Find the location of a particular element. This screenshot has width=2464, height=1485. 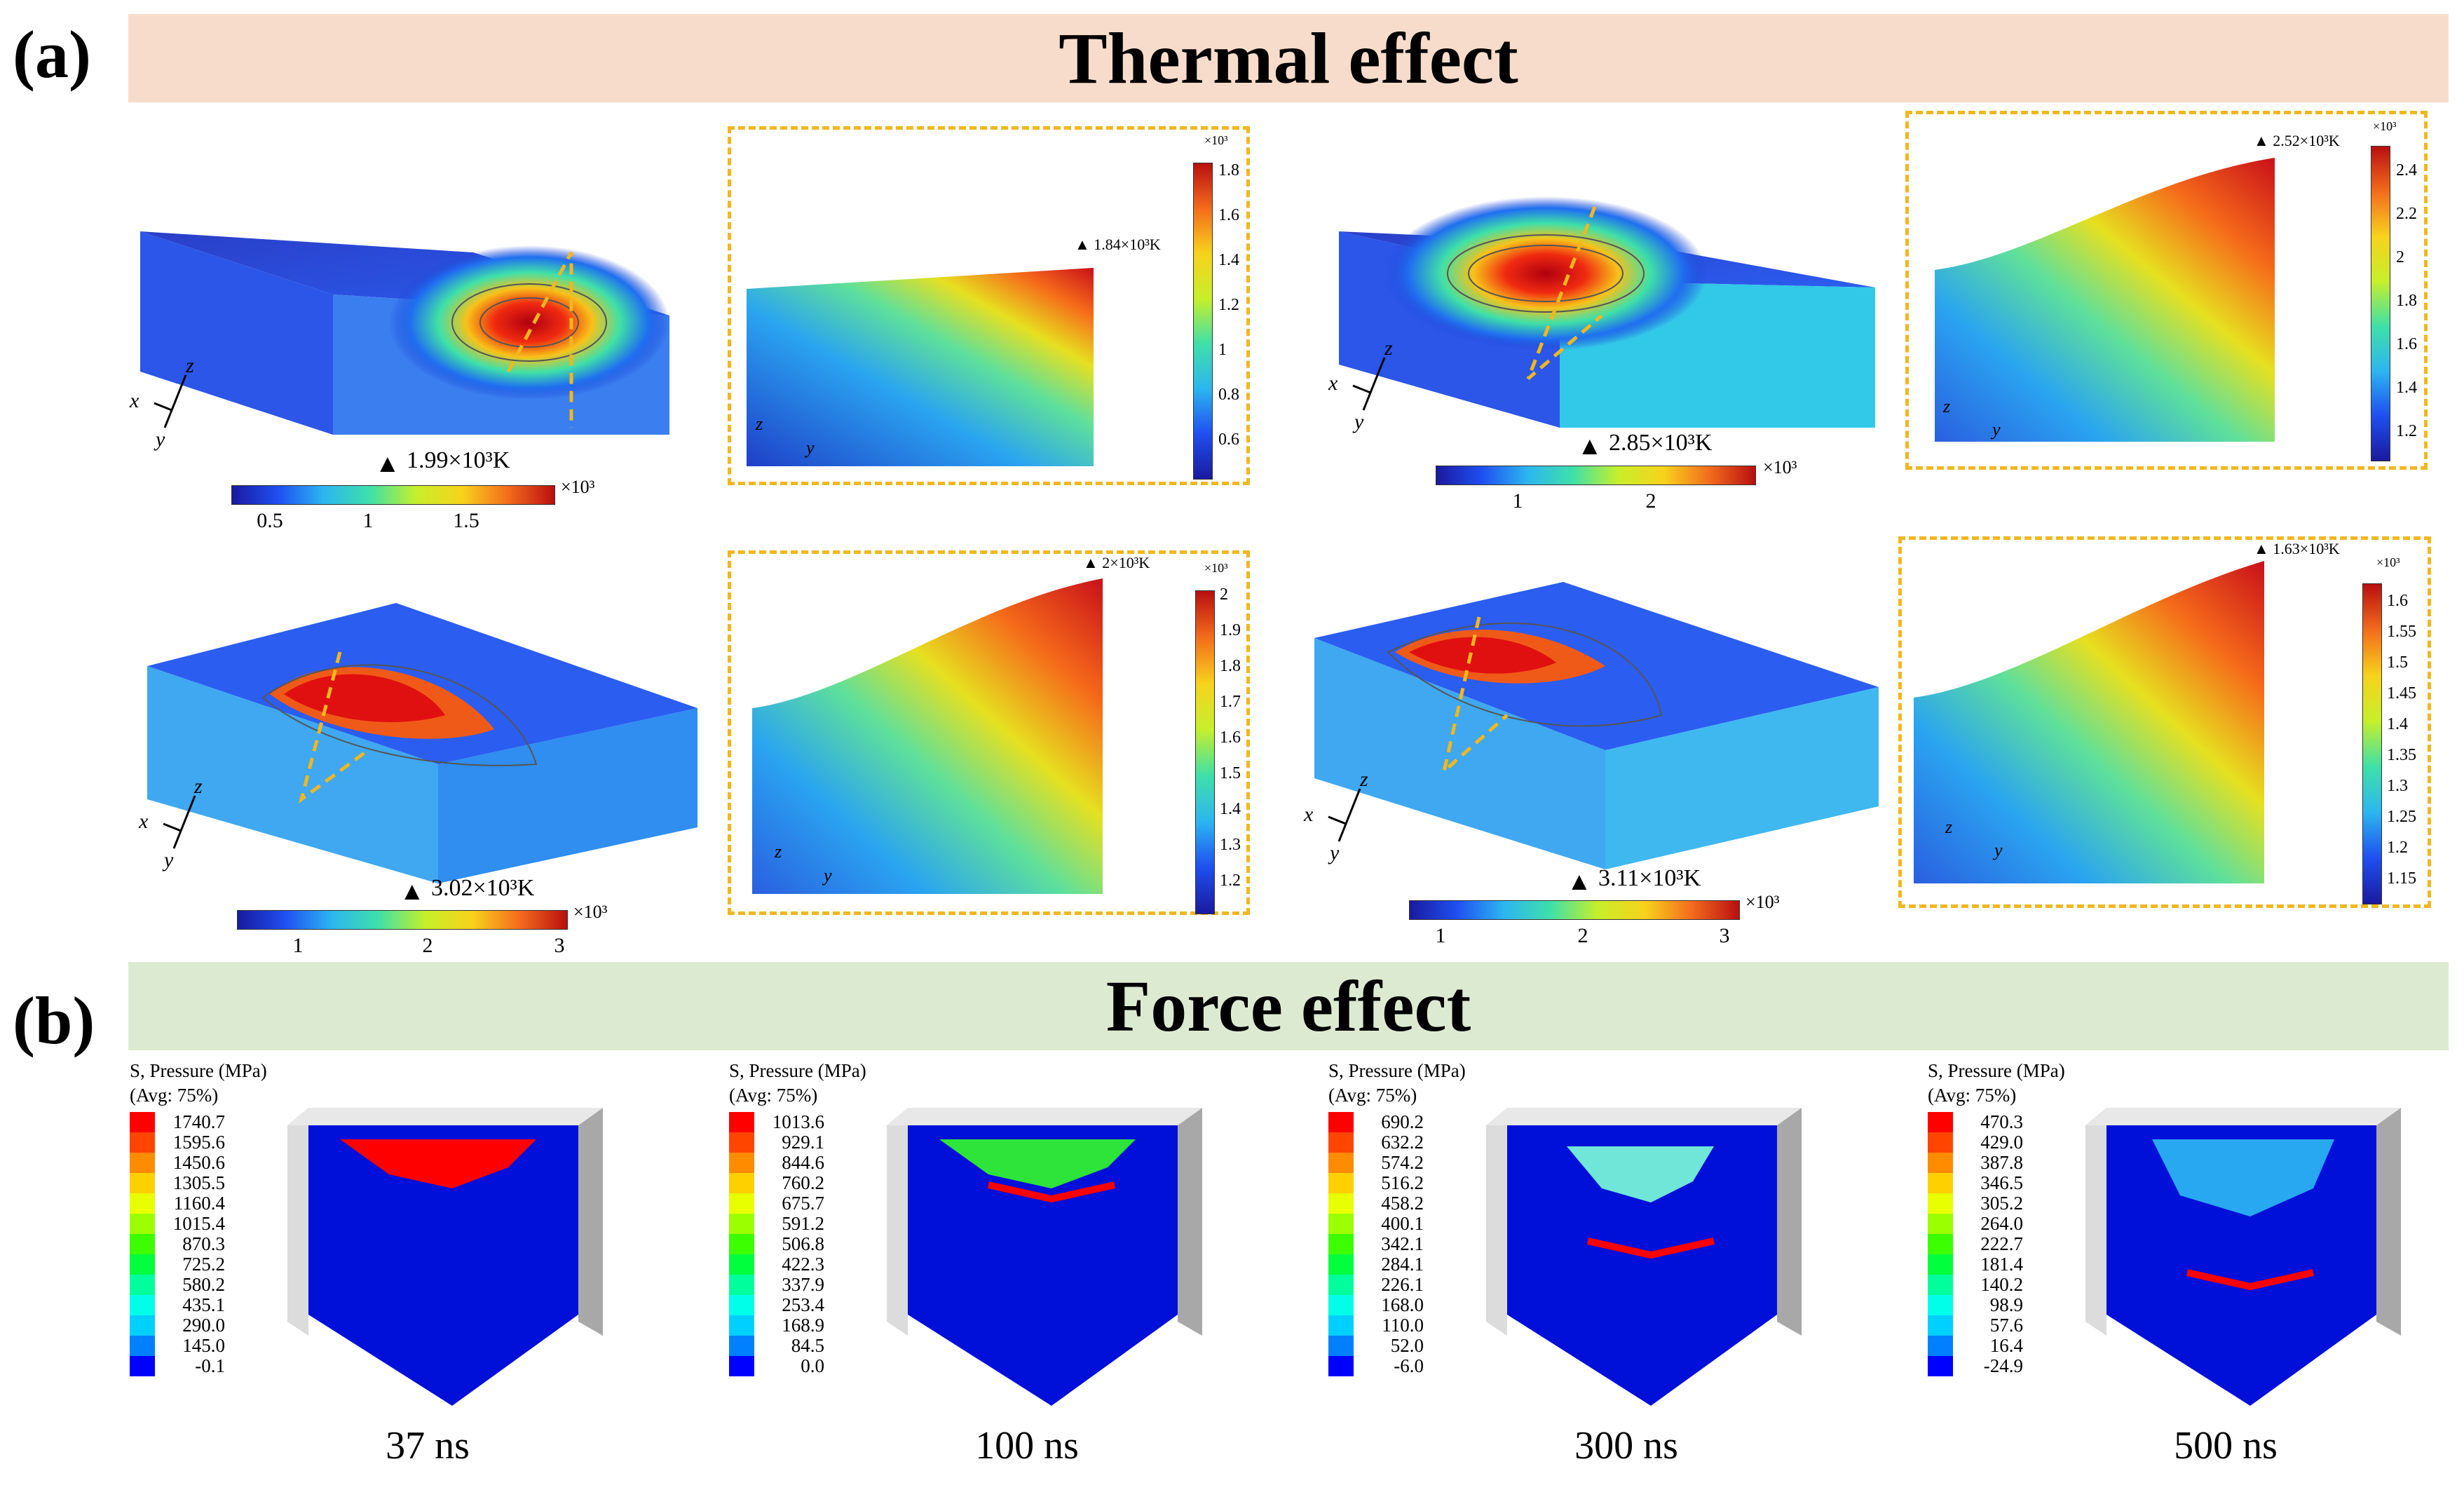

thermal-effect-title: Thermal effect is located at coordinates (1288, 58).